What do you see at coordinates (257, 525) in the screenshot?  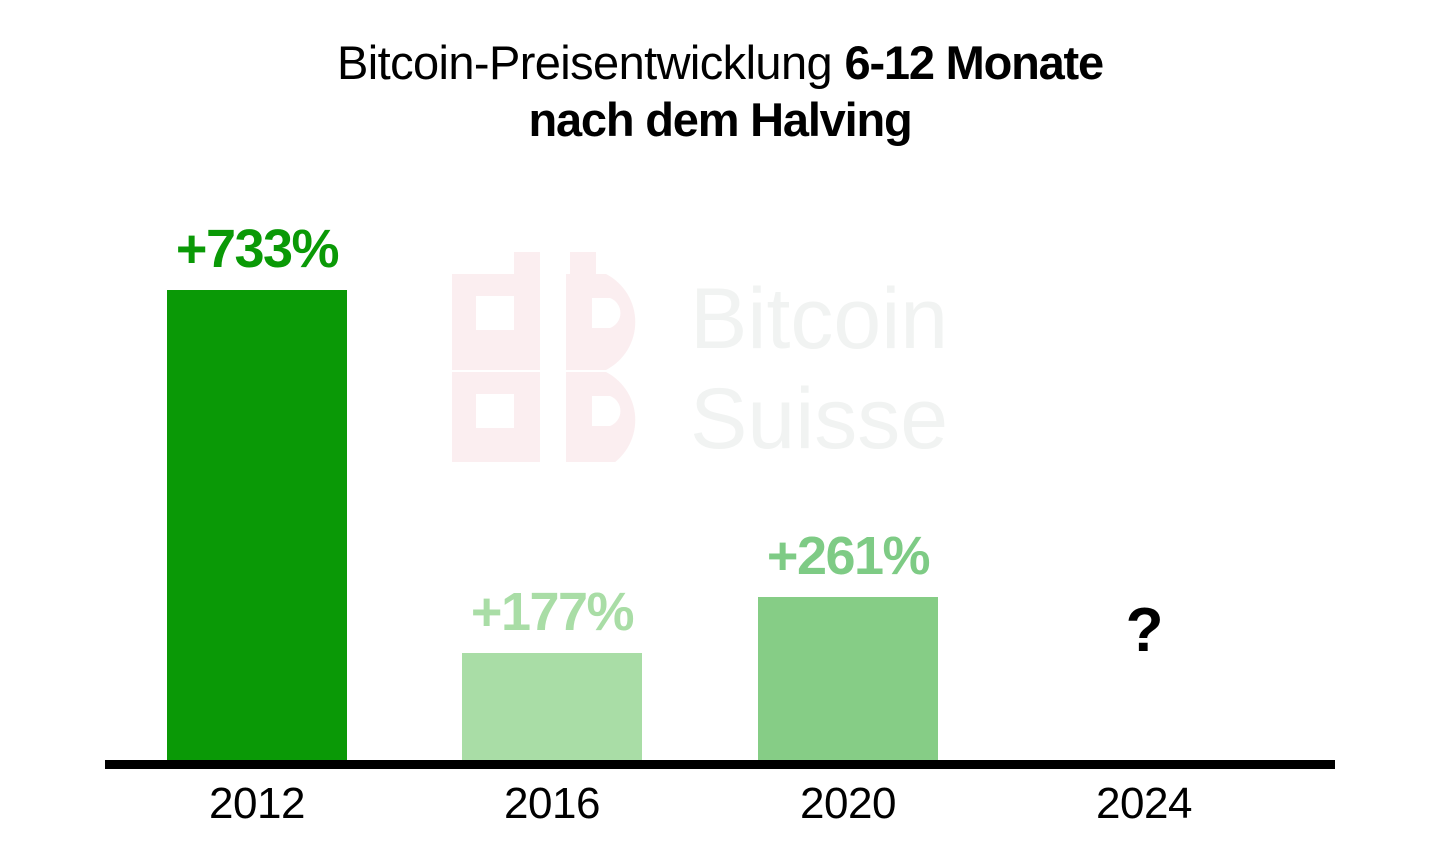 I see `bar-2012` at bounding box center [257, 525].